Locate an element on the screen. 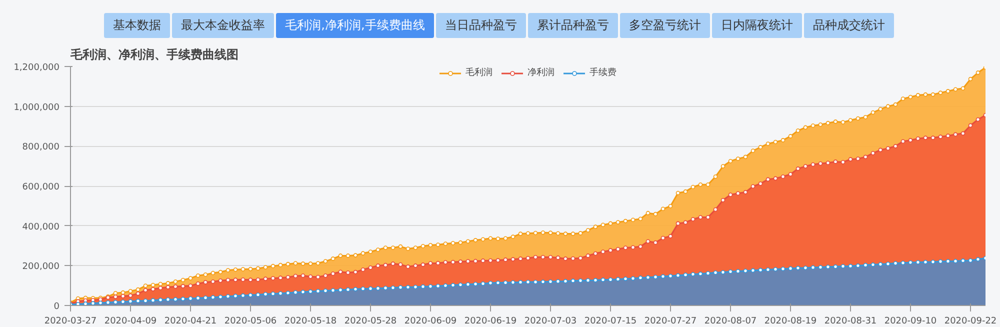 The width and height of the screenshot is (1000, 327). x-tick-label: 2020-07-15 is located at coordinates (610, 321).